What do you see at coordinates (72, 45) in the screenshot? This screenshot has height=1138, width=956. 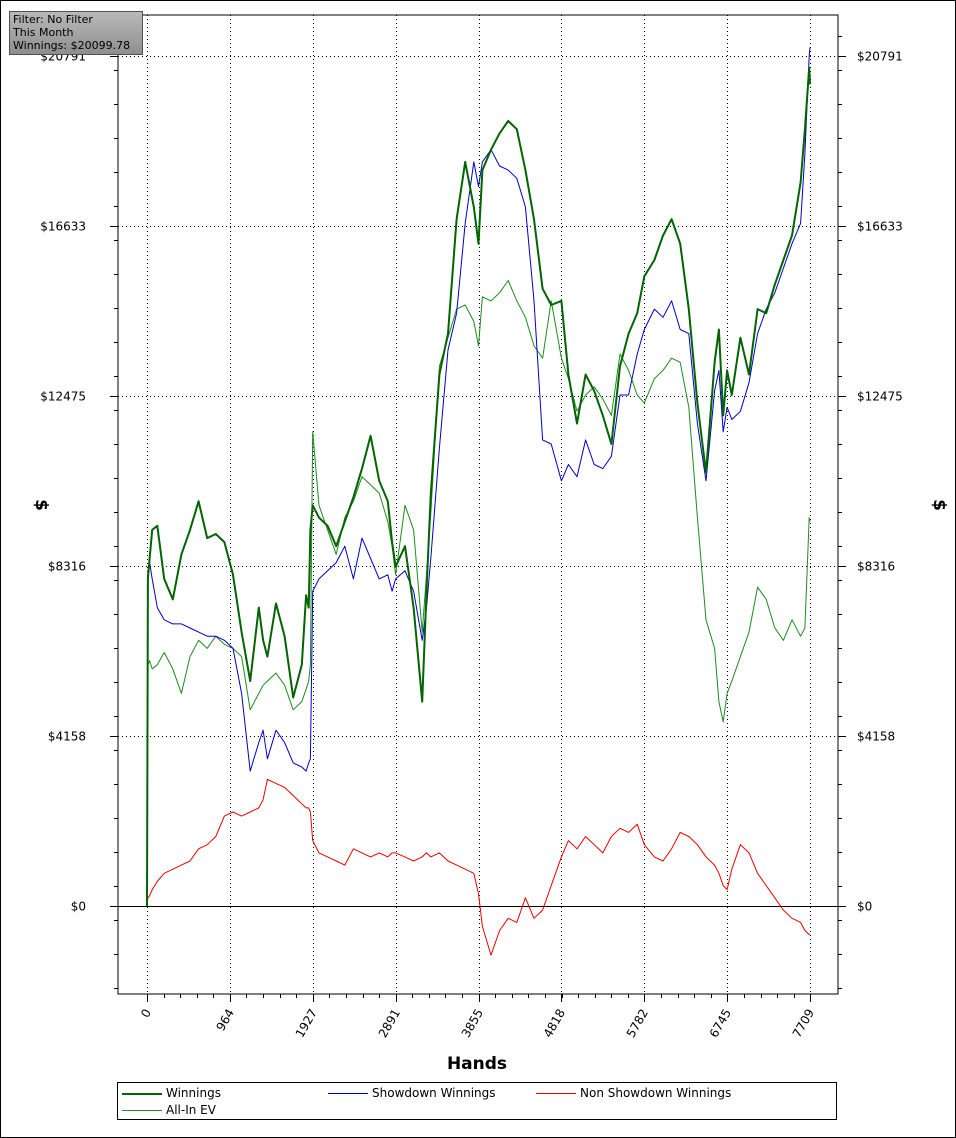 I see `winnings-total-label: Winnings: $20099.78` at bounding box center [72, 45].